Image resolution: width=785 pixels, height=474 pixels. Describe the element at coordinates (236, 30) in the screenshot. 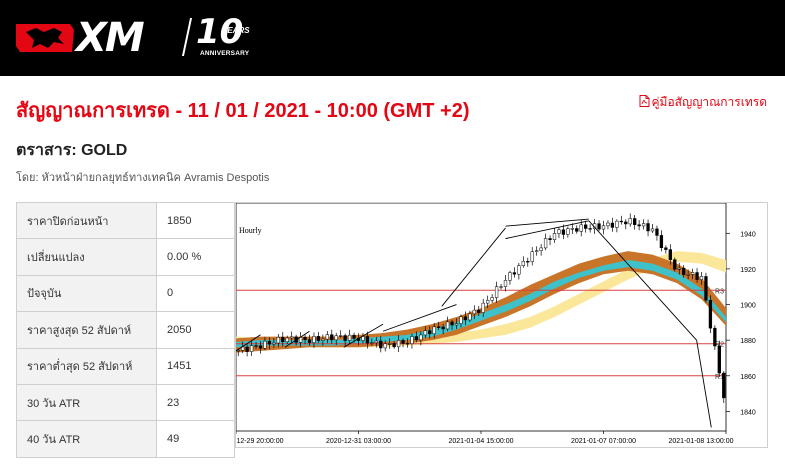

I see `anniversary-years: YEARS` at that location.